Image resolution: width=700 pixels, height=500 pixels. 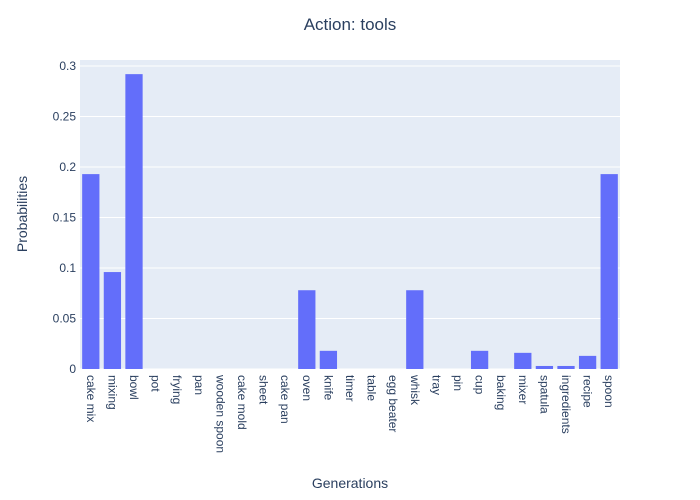 I want to click on x-tick-label: oven, so click(x=307, y=388).